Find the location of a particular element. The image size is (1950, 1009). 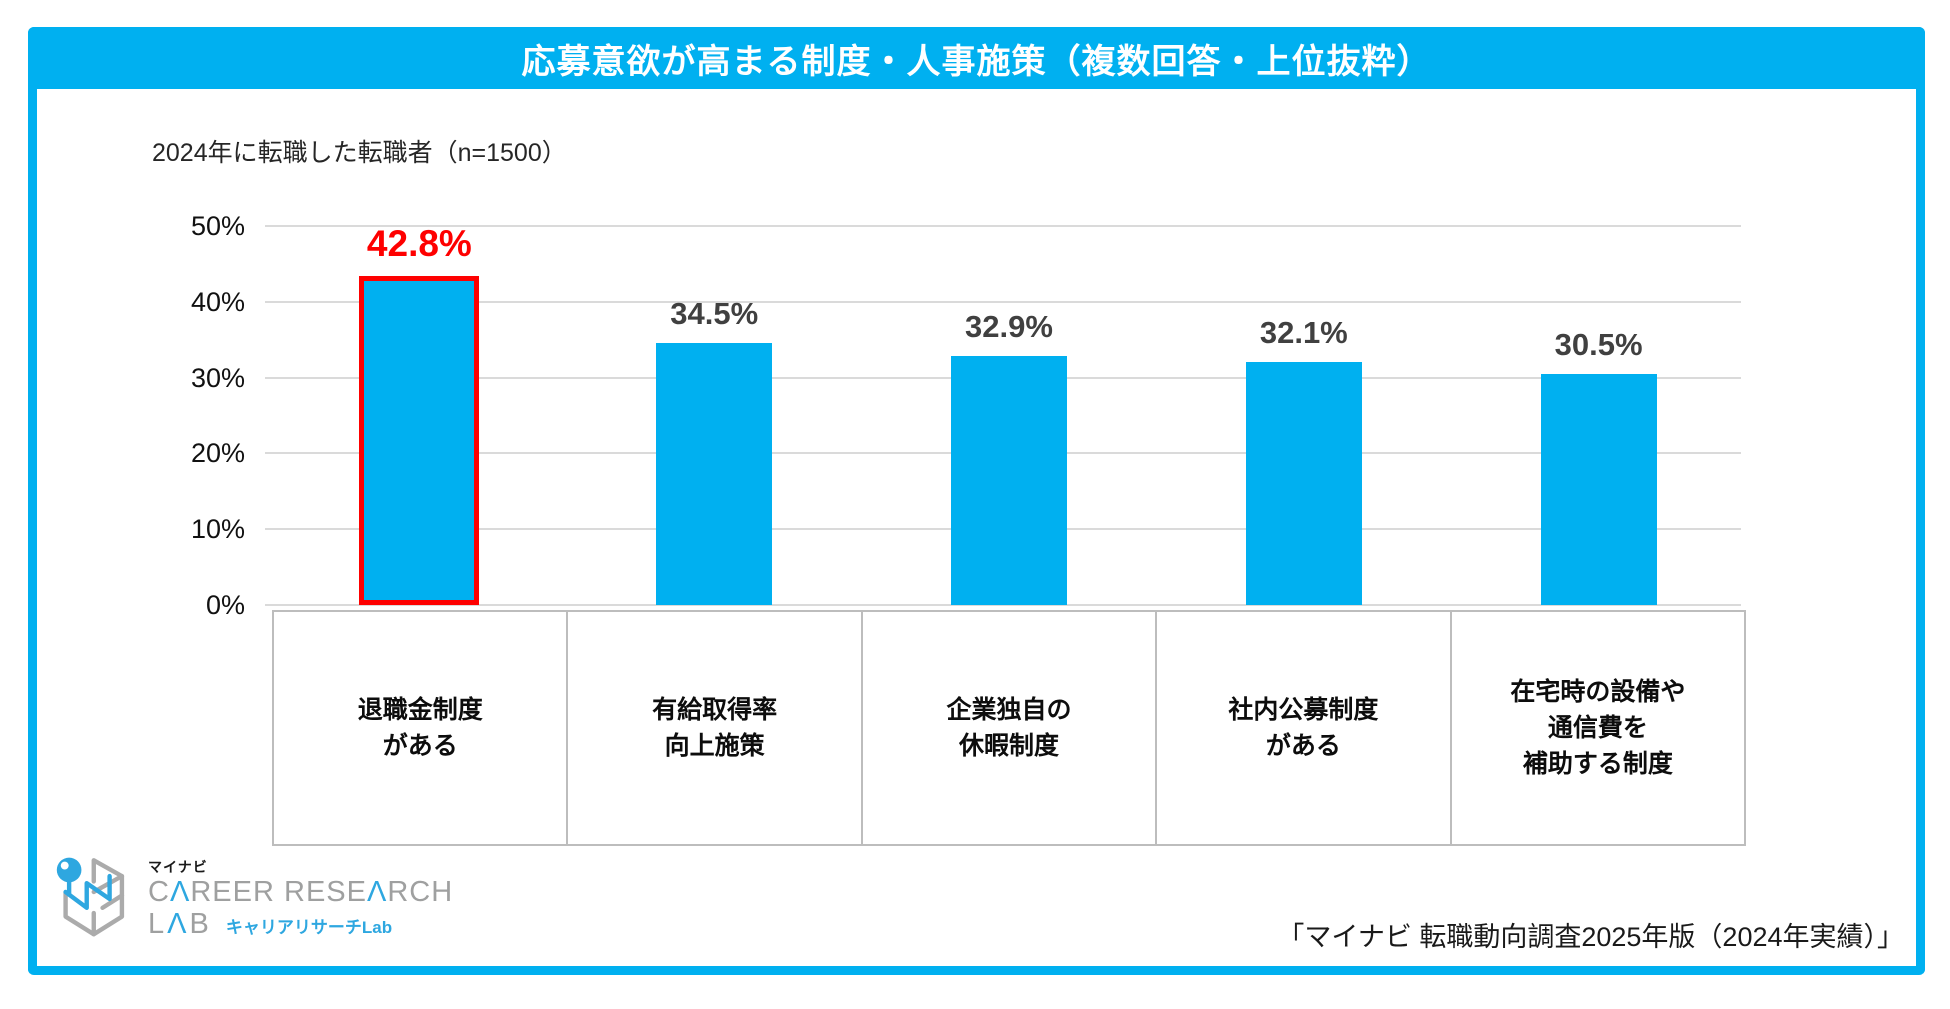

chart-title: 応募意欲が高まる制度・人事施策（複数回答・上位抜粋） is located at coordinates (976, 61).